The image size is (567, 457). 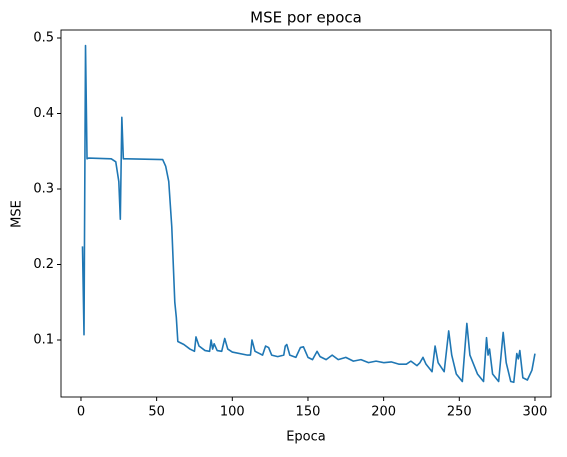 What do you see at coordinates (306, 437) in the screenshot?
I see `x-axis-label: Epoca` at bounding box center [306, 437].